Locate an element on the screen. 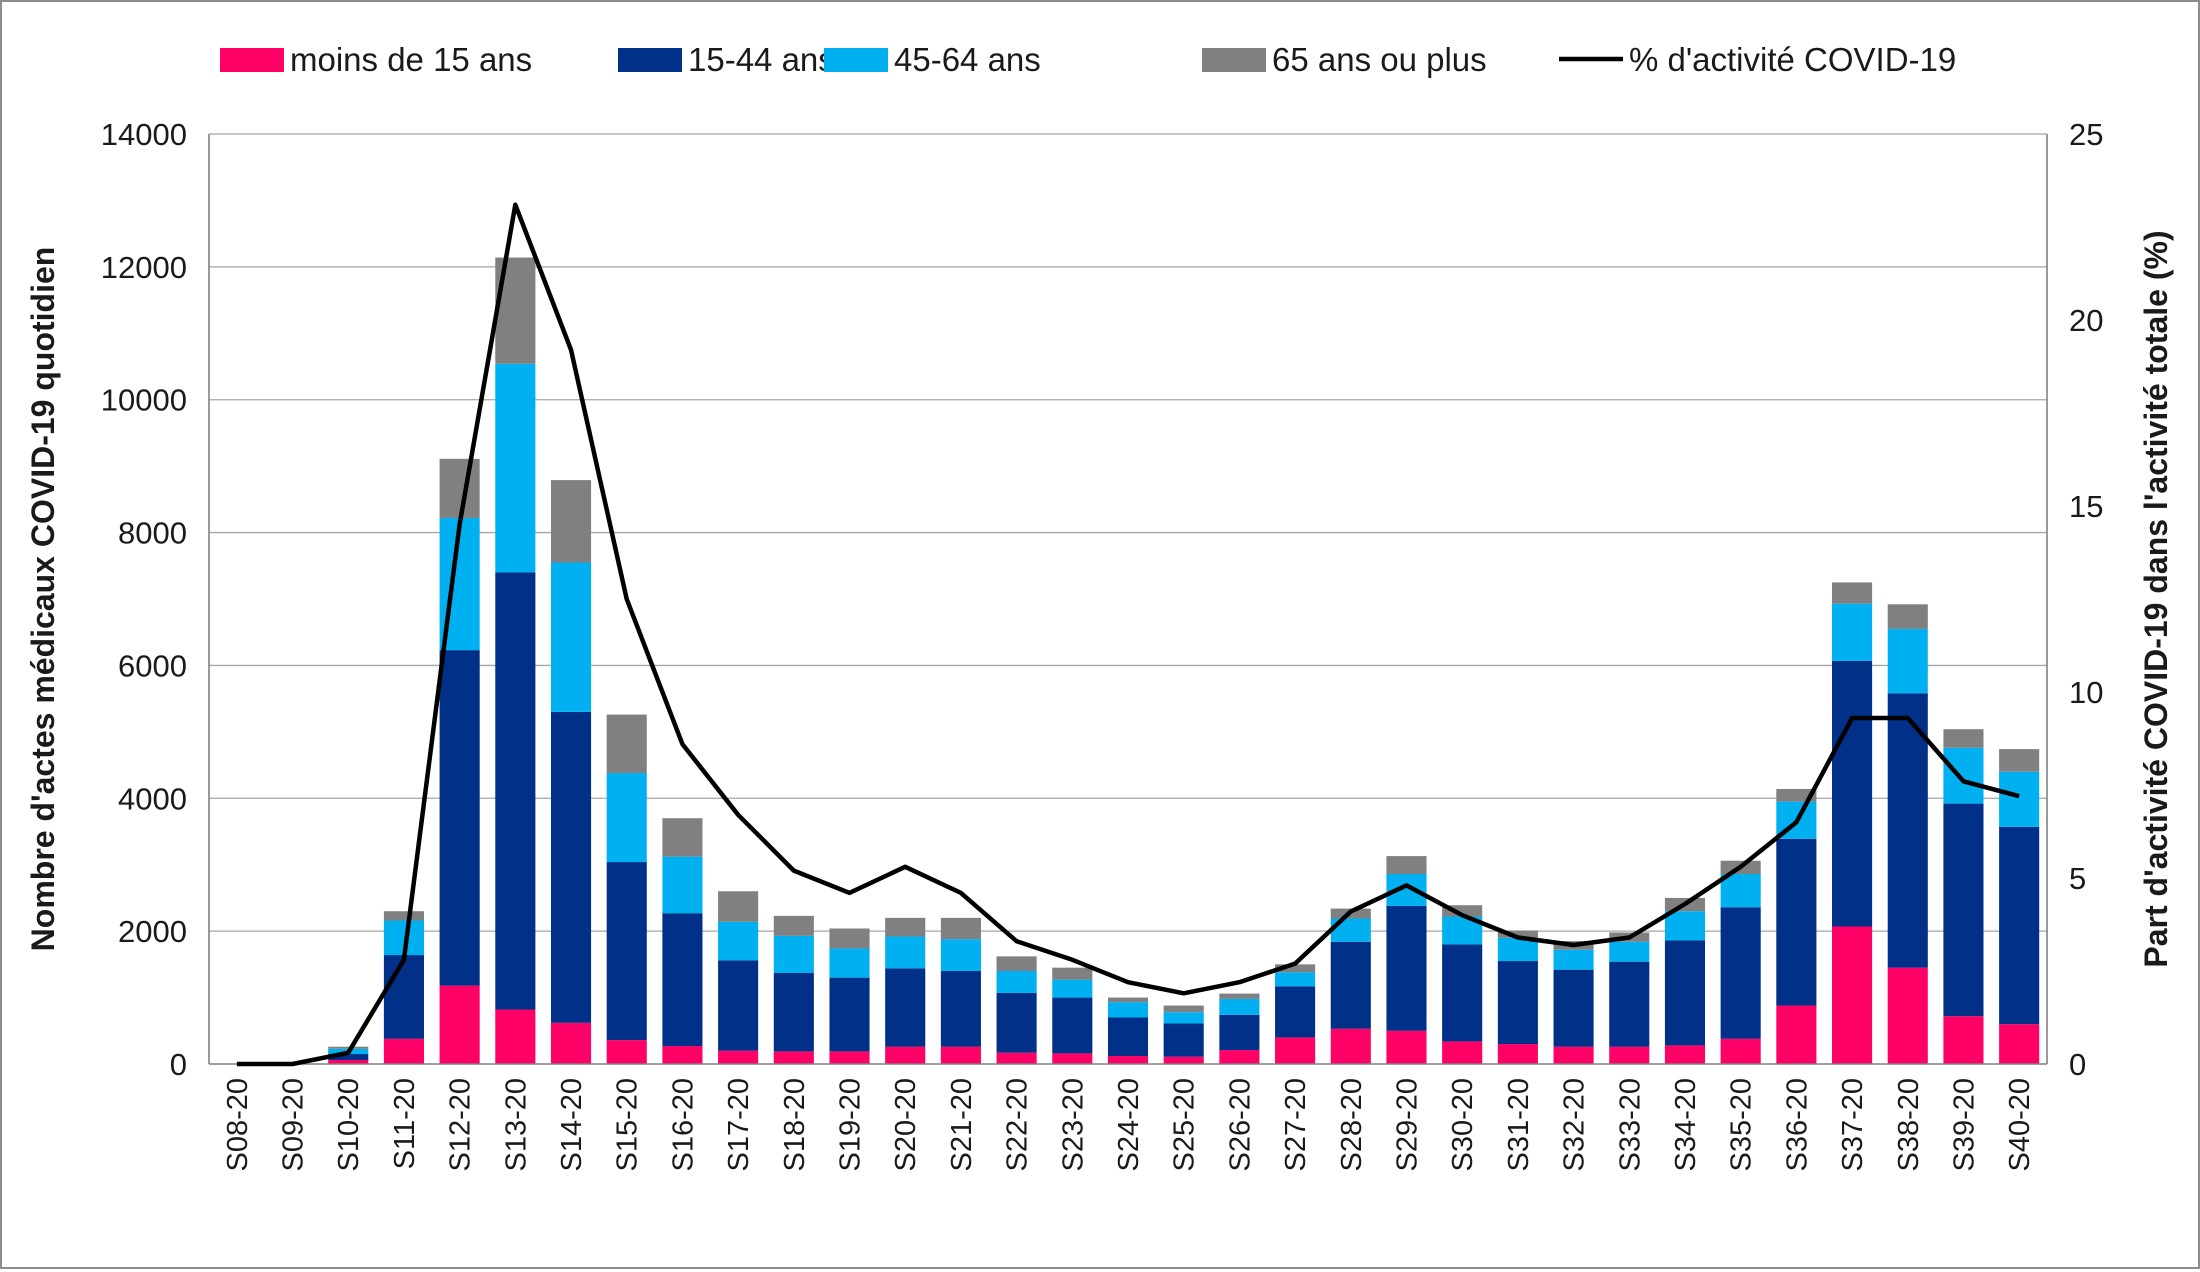  x-tick-label: S40-20 is located at coordinates (2020, 1125).